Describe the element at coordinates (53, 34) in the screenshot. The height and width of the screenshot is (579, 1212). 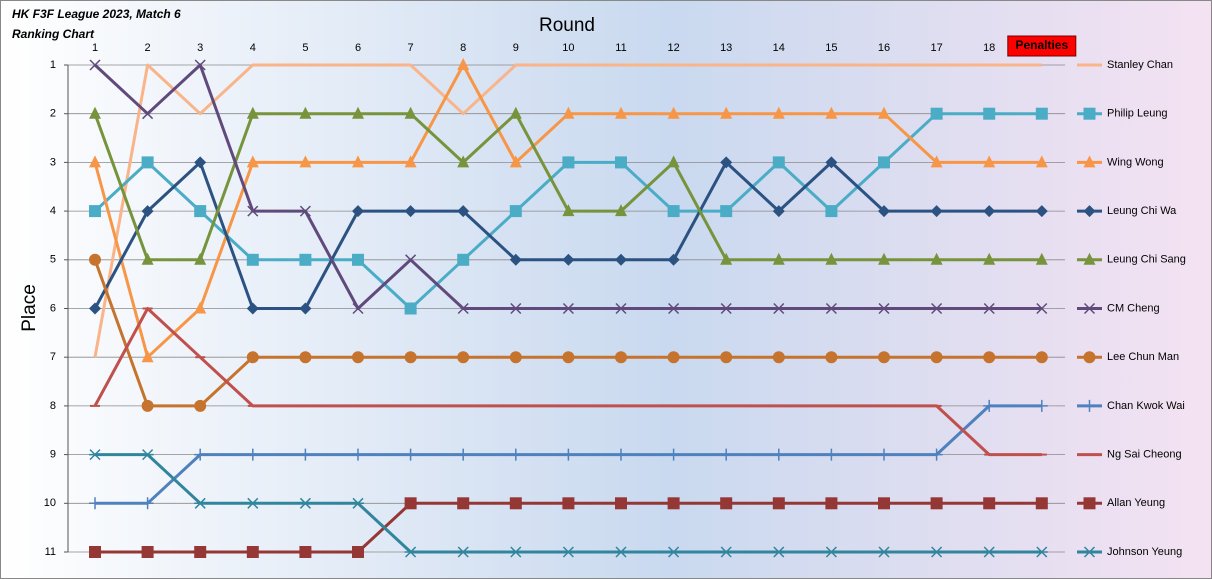
I see `chart-subtitle: Ranking Chart` at that location.